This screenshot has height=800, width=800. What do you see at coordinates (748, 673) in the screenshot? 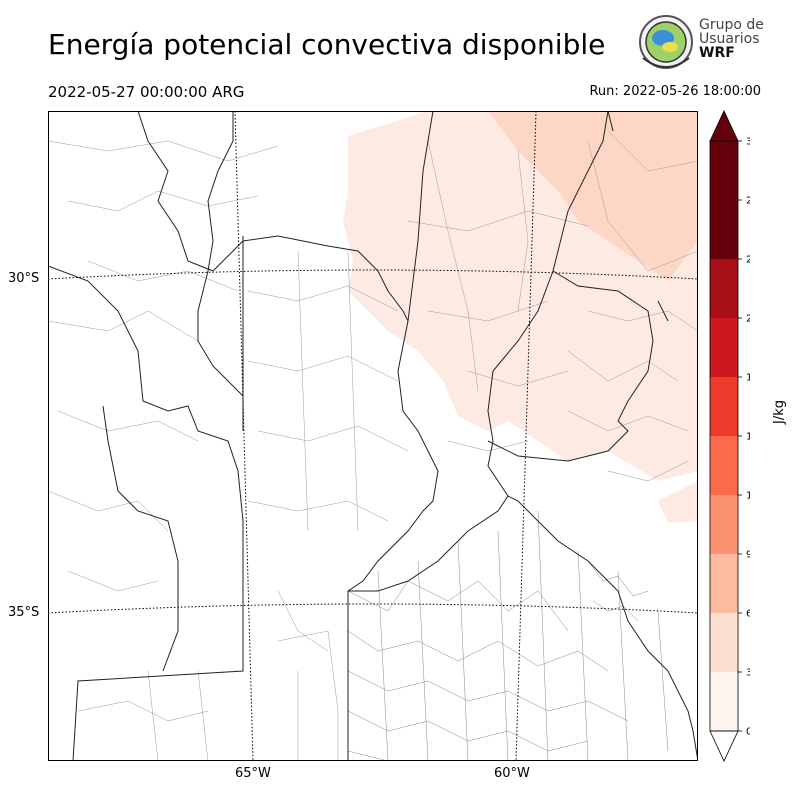
I see `colorbar-tick-label: 300` at bounding box center [748, 673].